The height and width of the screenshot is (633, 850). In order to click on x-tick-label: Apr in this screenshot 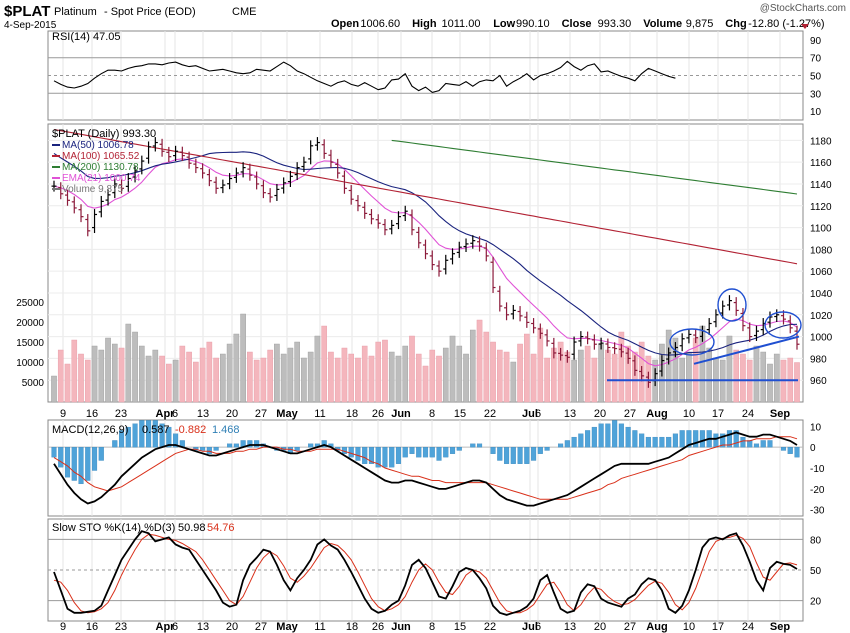, I will do `click(166, 627)`.